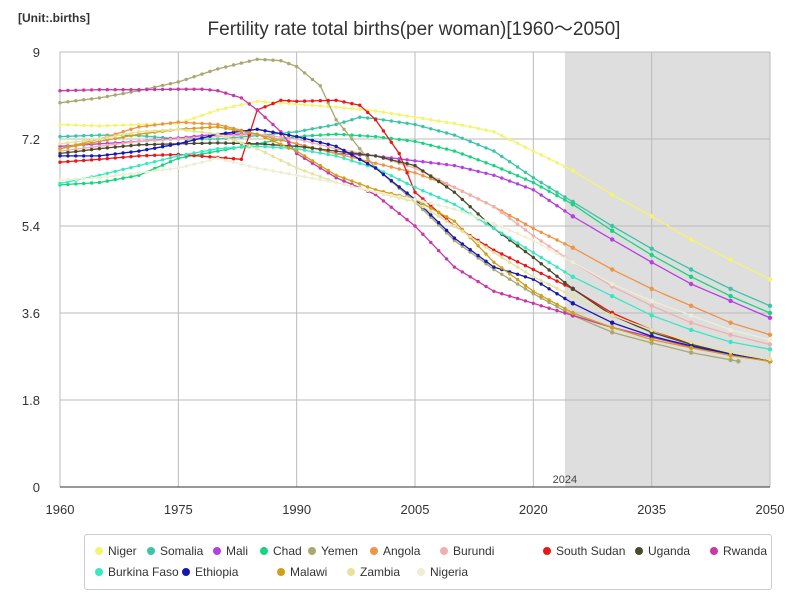 This screenshot has height=600, width=800. What do you see at coordinates (467, 551) in the screenshot?
I see `legend-item-burundi: Burundi` at bounding box center [467, 551].